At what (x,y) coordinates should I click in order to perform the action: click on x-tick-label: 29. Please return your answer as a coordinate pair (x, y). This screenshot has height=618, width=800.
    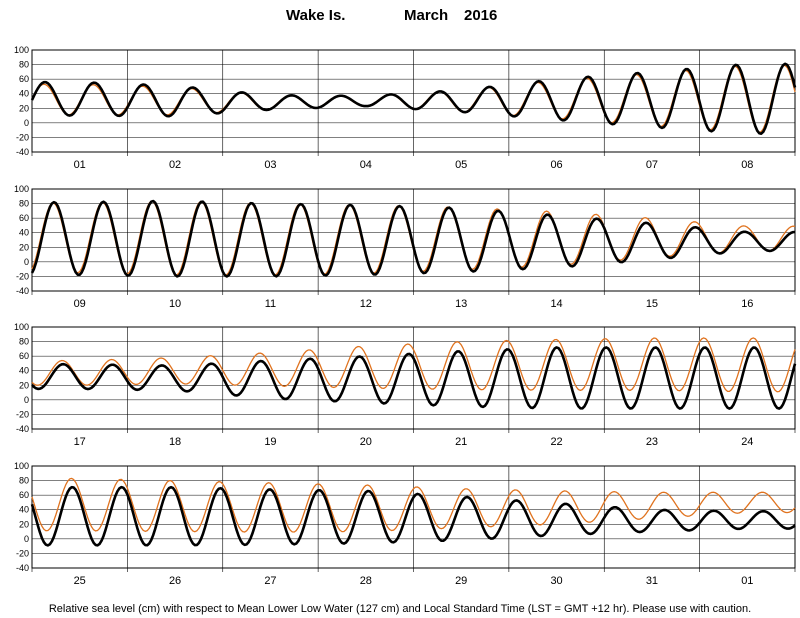
    Looking at the image, I should click on (461, 581).